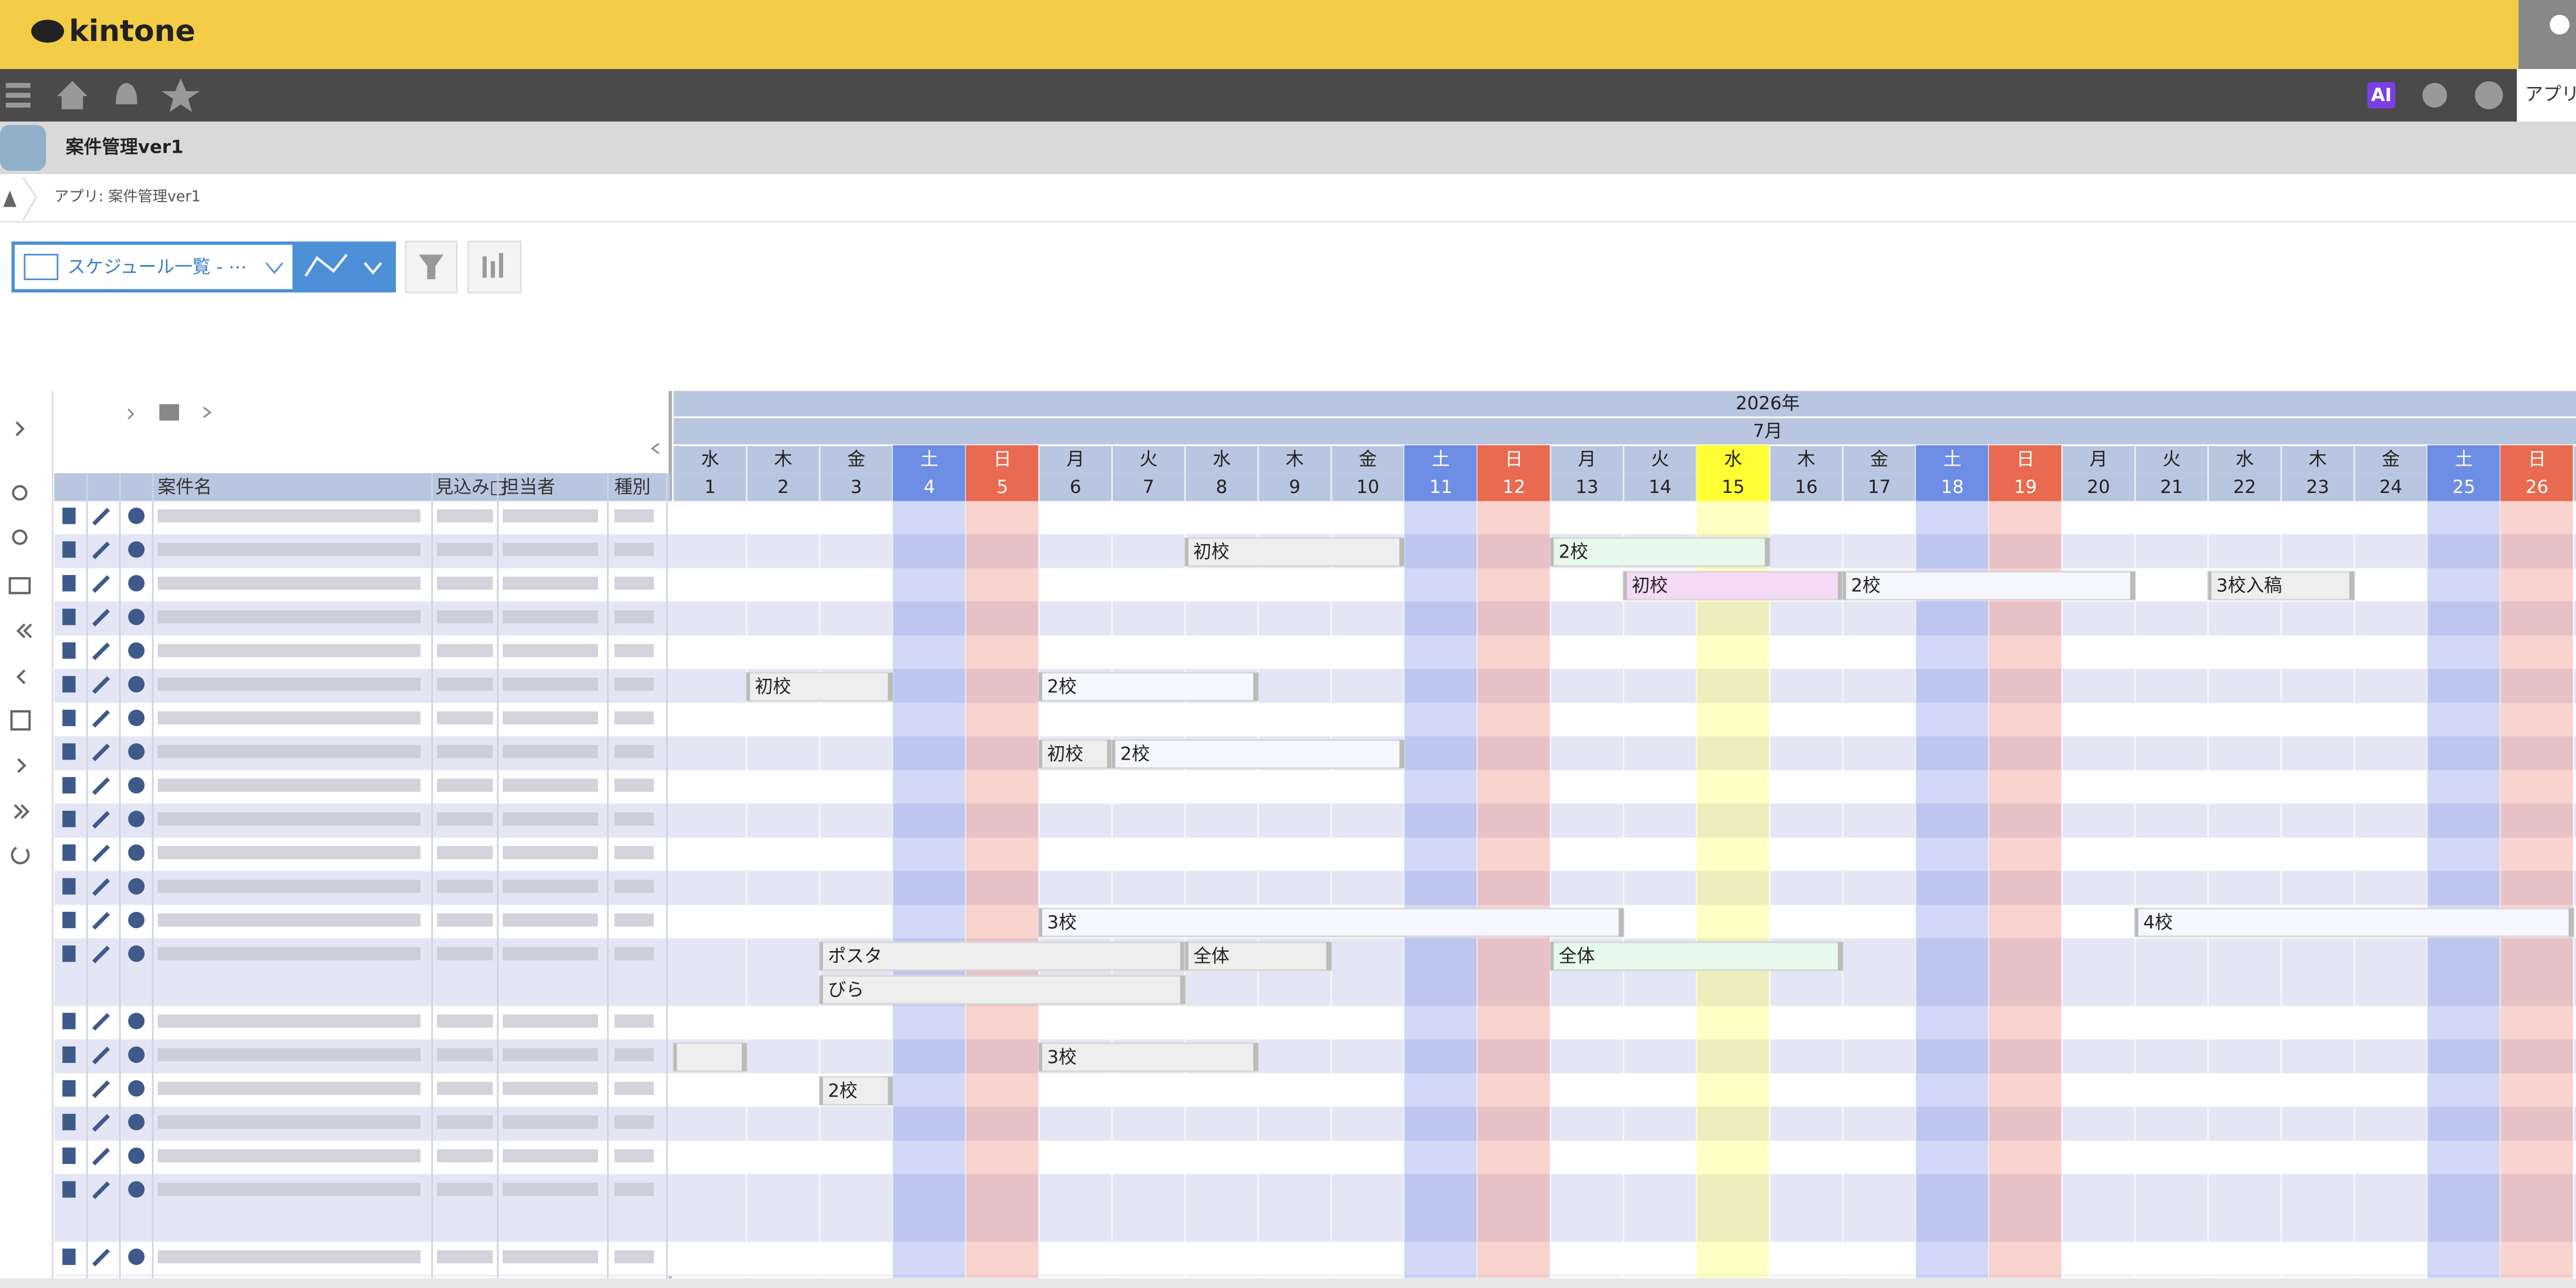 The height and width of the screenshot is (1288, 2576). I want to click on column-header: 見込み□, so click(470, 486).